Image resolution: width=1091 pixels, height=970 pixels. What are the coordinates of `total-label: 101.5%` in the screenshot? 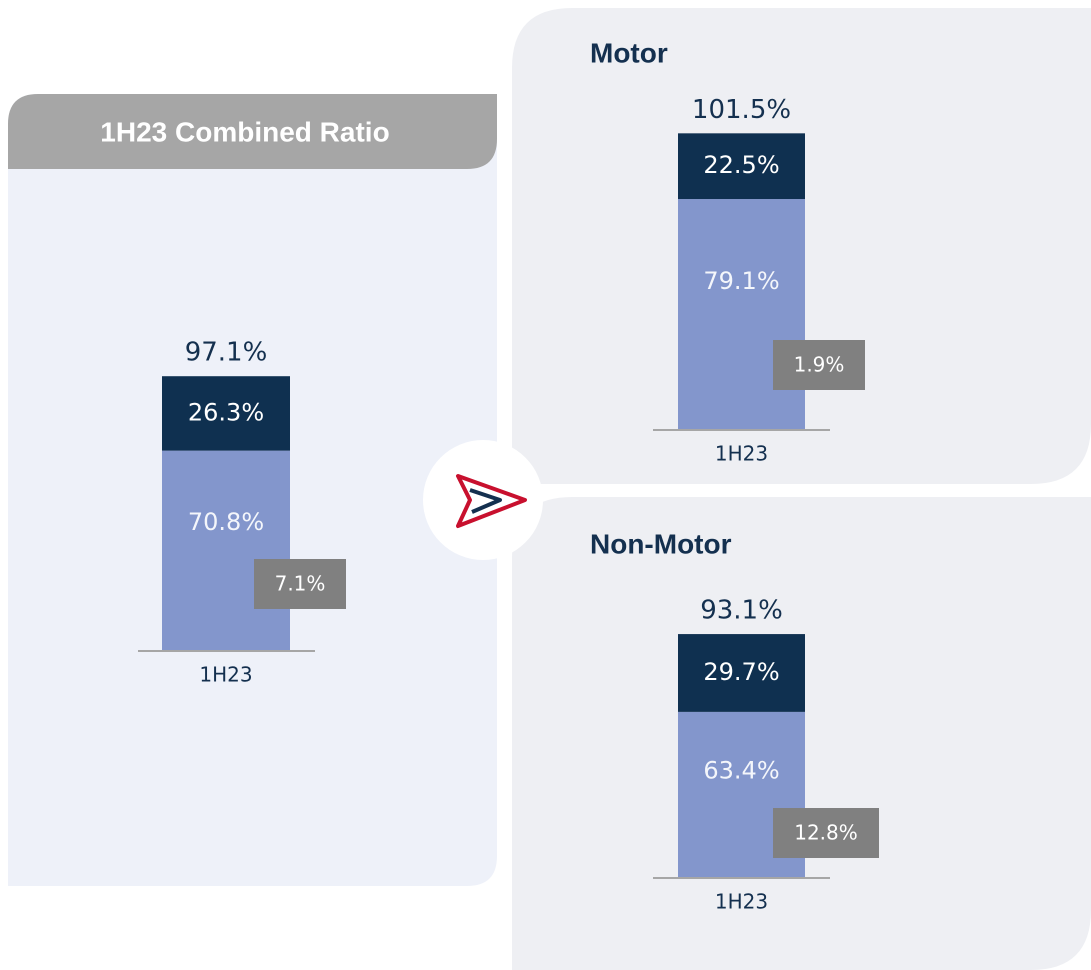 It's located at (741, 110).